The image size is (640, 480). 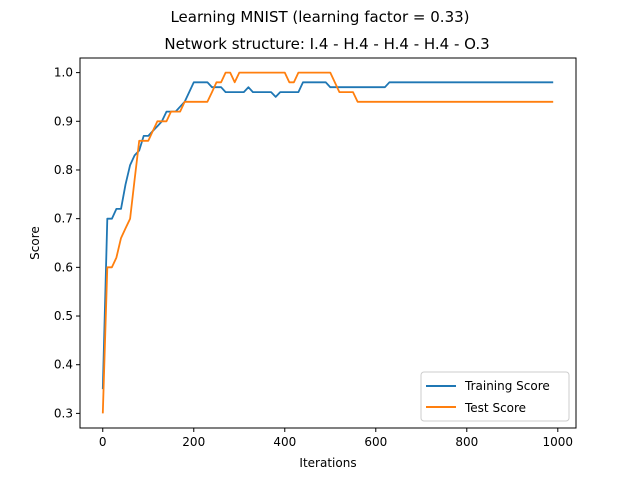 What do you see at coordinates (63, 170) in the screenshot?
I see `y-tick-label: 0.8` at bounding box center [63, 170].